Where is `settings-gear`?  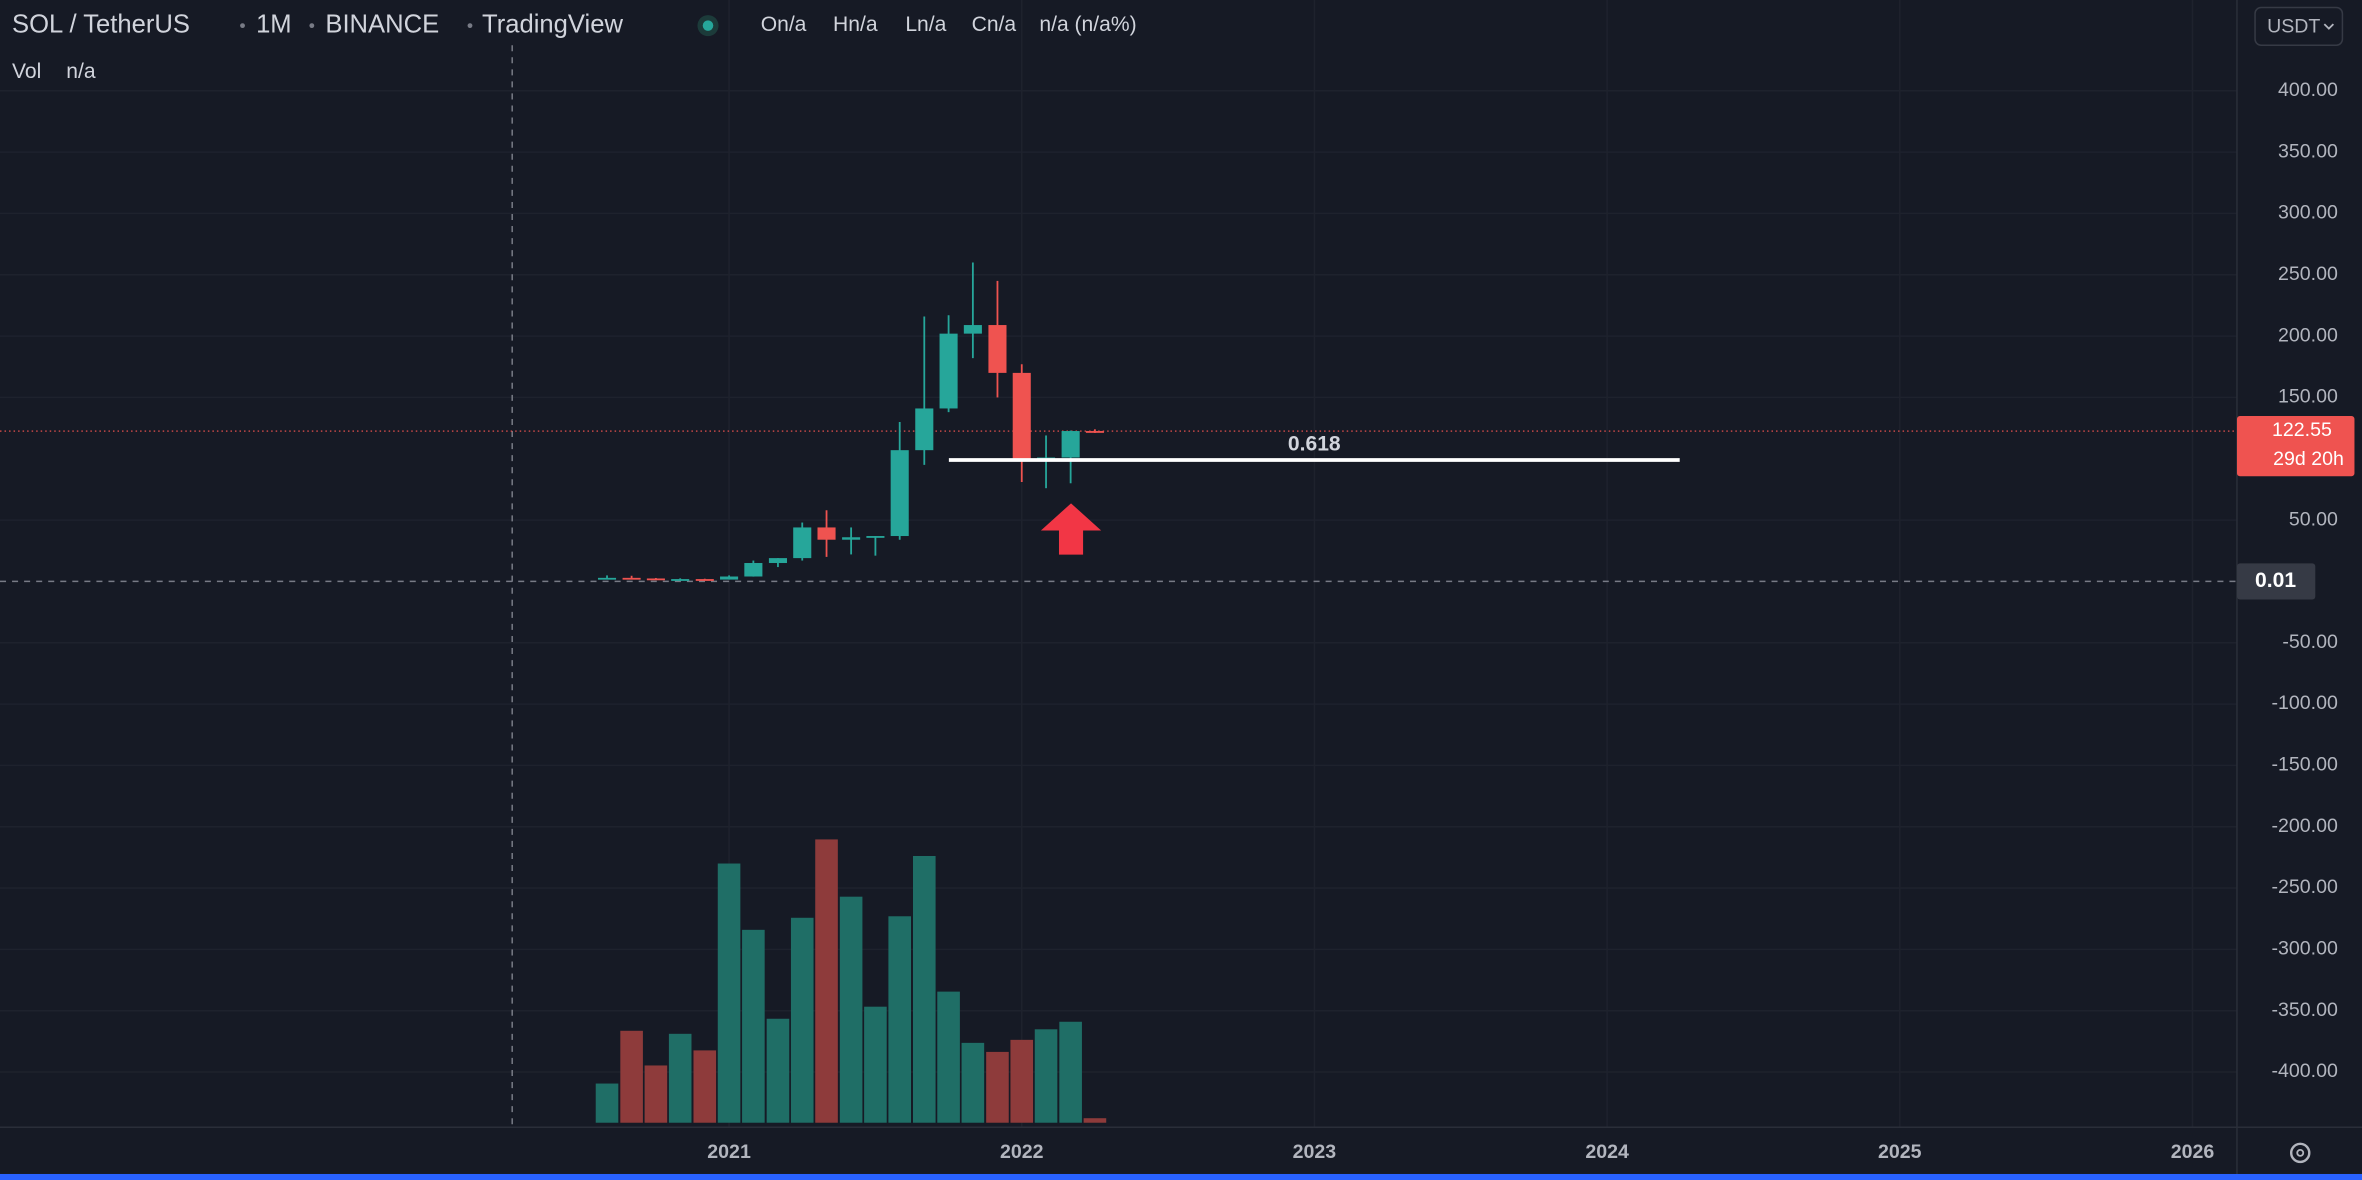
settings-gear is located at coordinates (2300, 1153).